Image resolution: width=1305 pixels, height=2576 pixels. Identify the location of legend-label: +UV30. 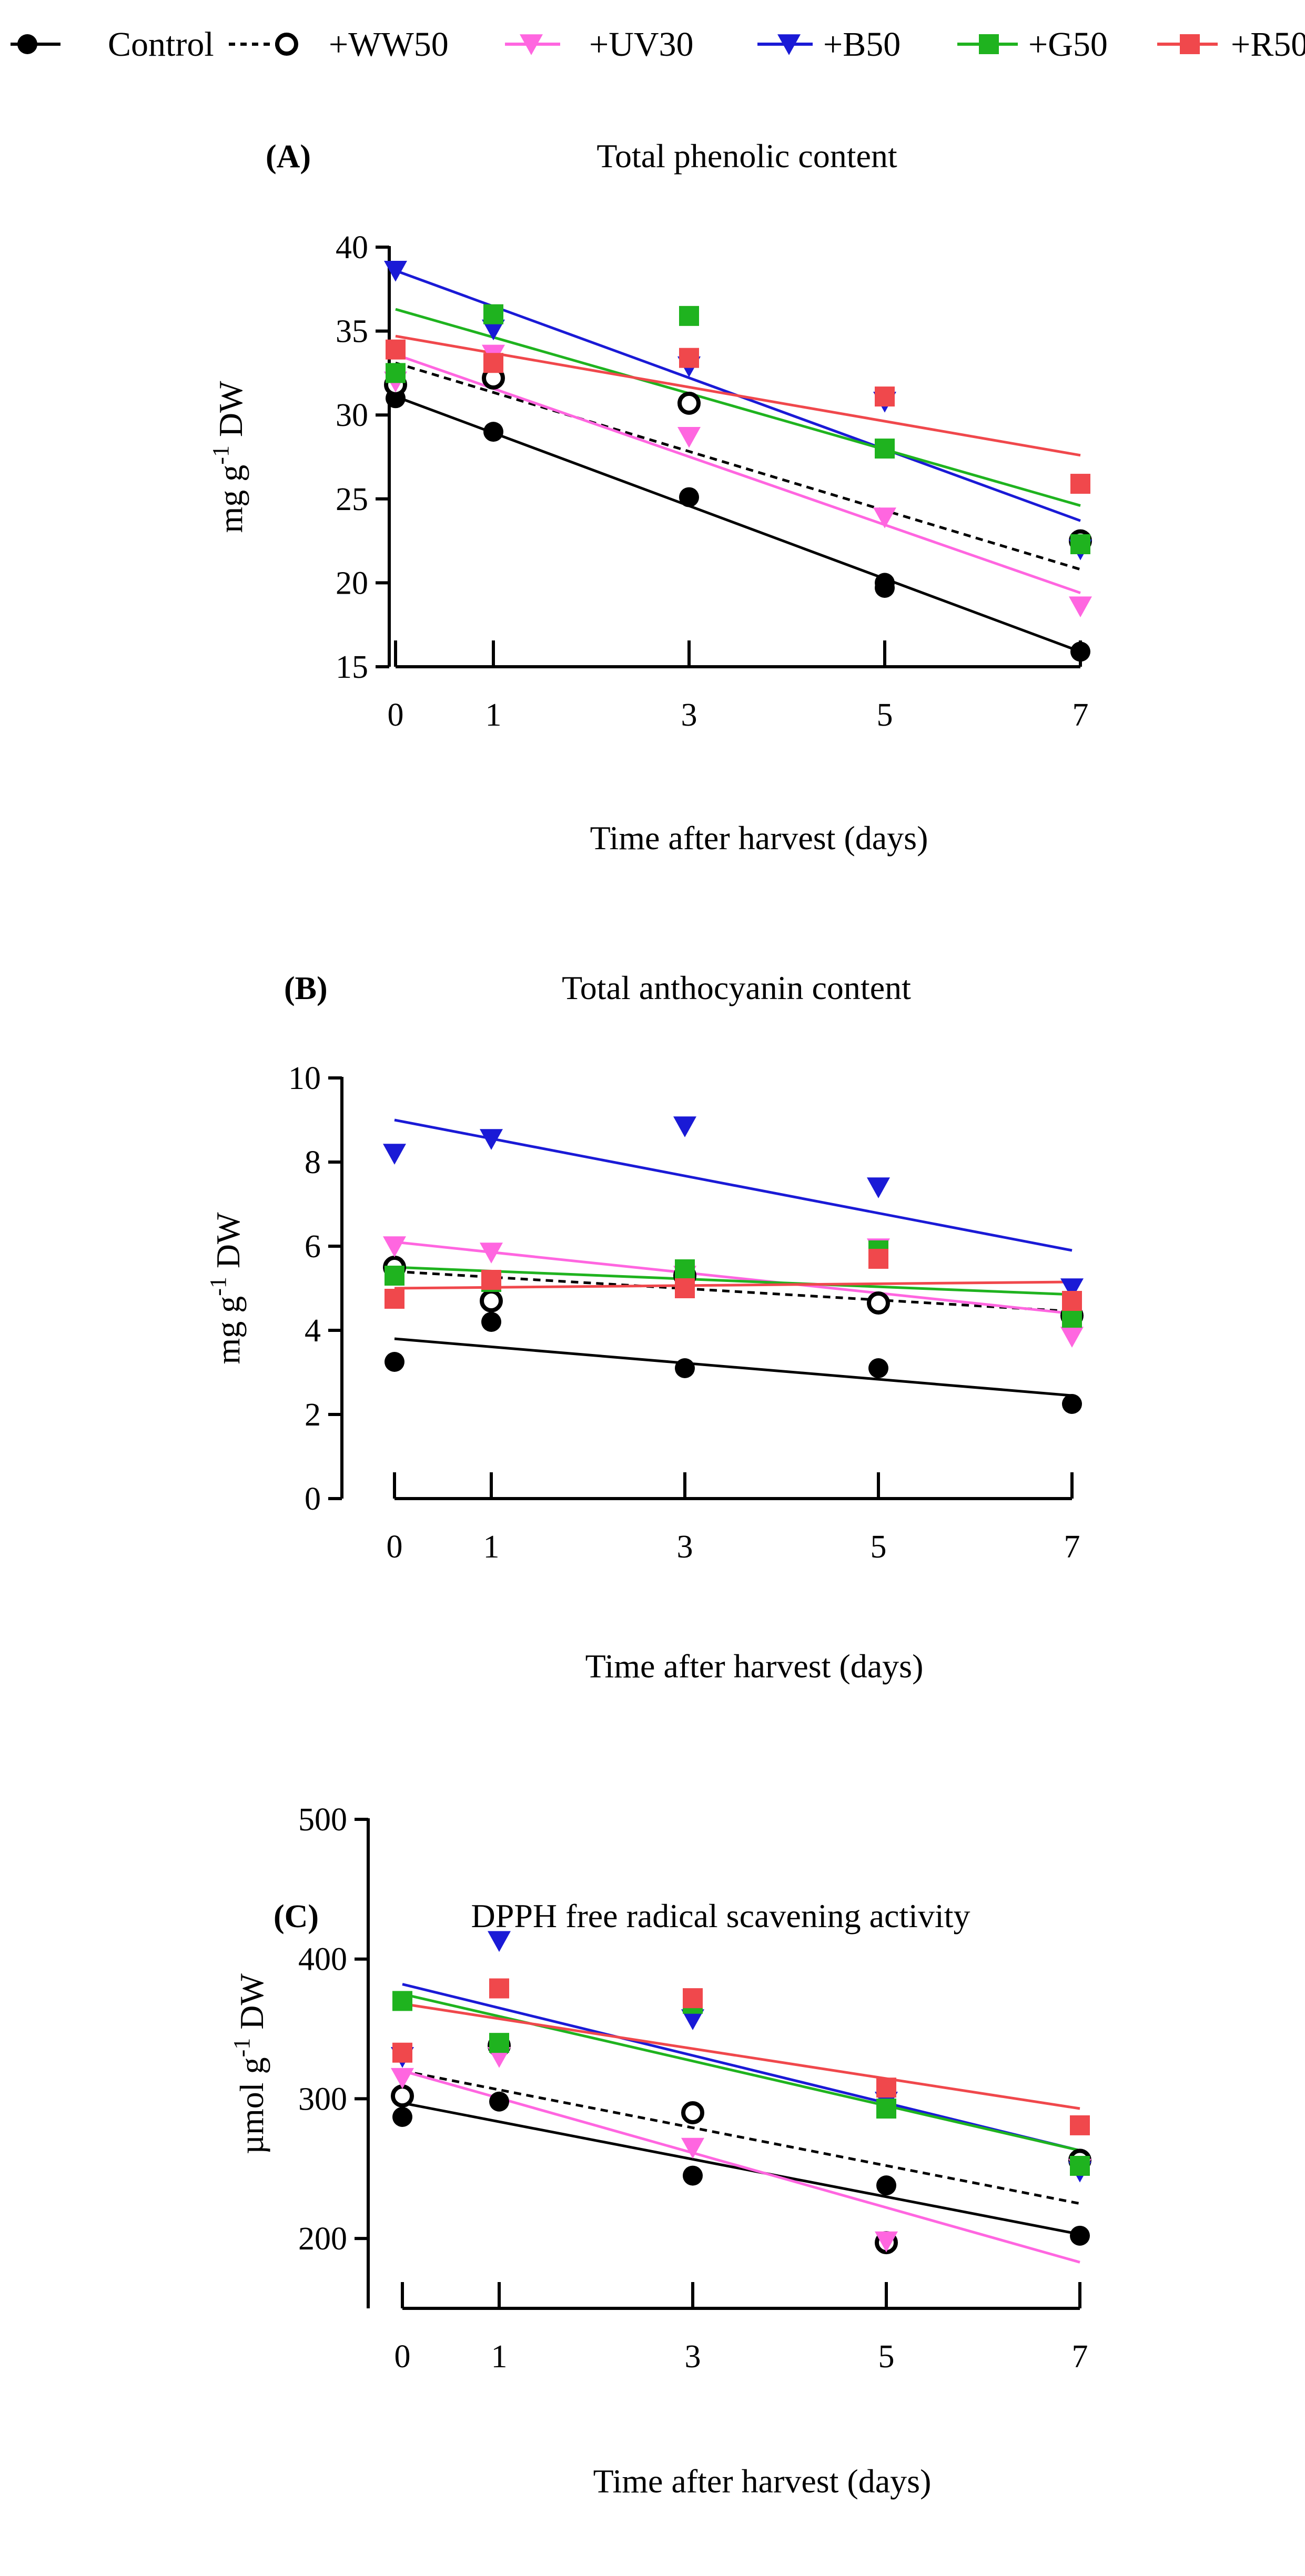
(642, 44).